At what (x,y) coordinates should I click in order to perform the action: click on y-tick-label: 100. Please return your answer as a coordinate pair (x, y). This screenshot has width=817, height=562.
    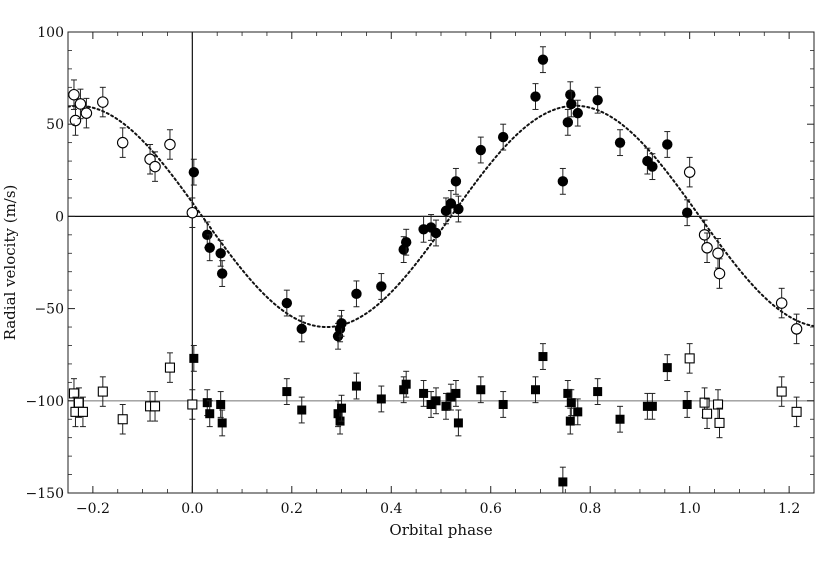
    Looking at the image, I should click on (50, 33).